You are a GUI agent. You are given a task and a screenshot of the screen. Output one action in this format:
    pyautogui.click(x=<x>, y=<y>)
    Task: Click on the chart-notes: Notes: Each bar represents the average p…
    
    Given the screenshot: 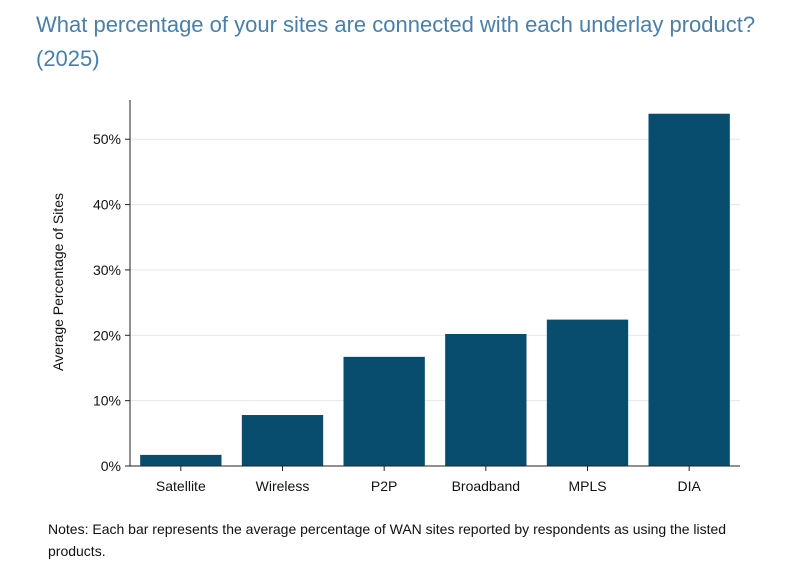 What is the action you would take?
    pyautogui.click(x=387, y=540)
    